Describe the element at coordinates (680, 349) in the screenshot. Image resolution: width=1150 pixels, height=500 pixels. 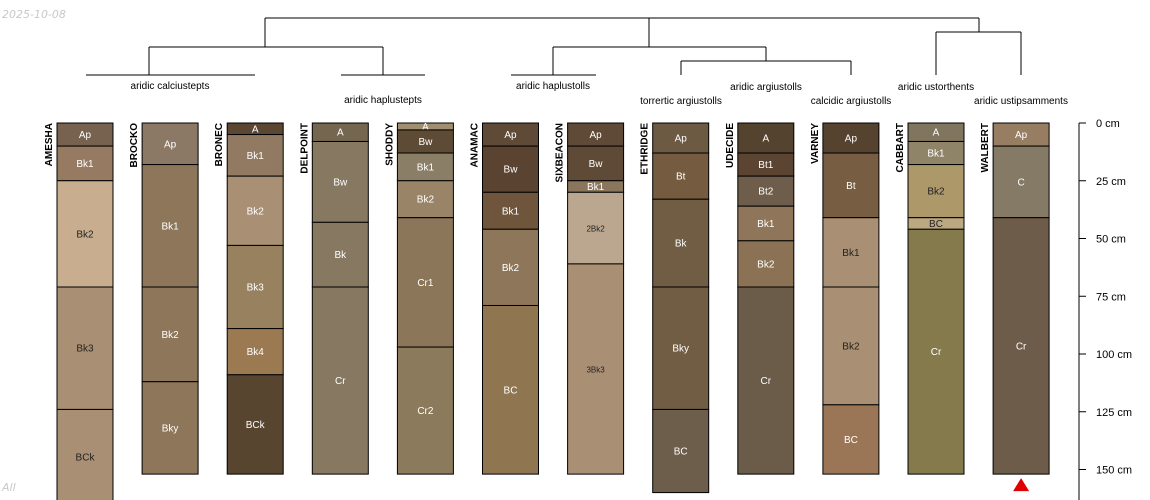
I see `horizon-label: Bky` at that location.